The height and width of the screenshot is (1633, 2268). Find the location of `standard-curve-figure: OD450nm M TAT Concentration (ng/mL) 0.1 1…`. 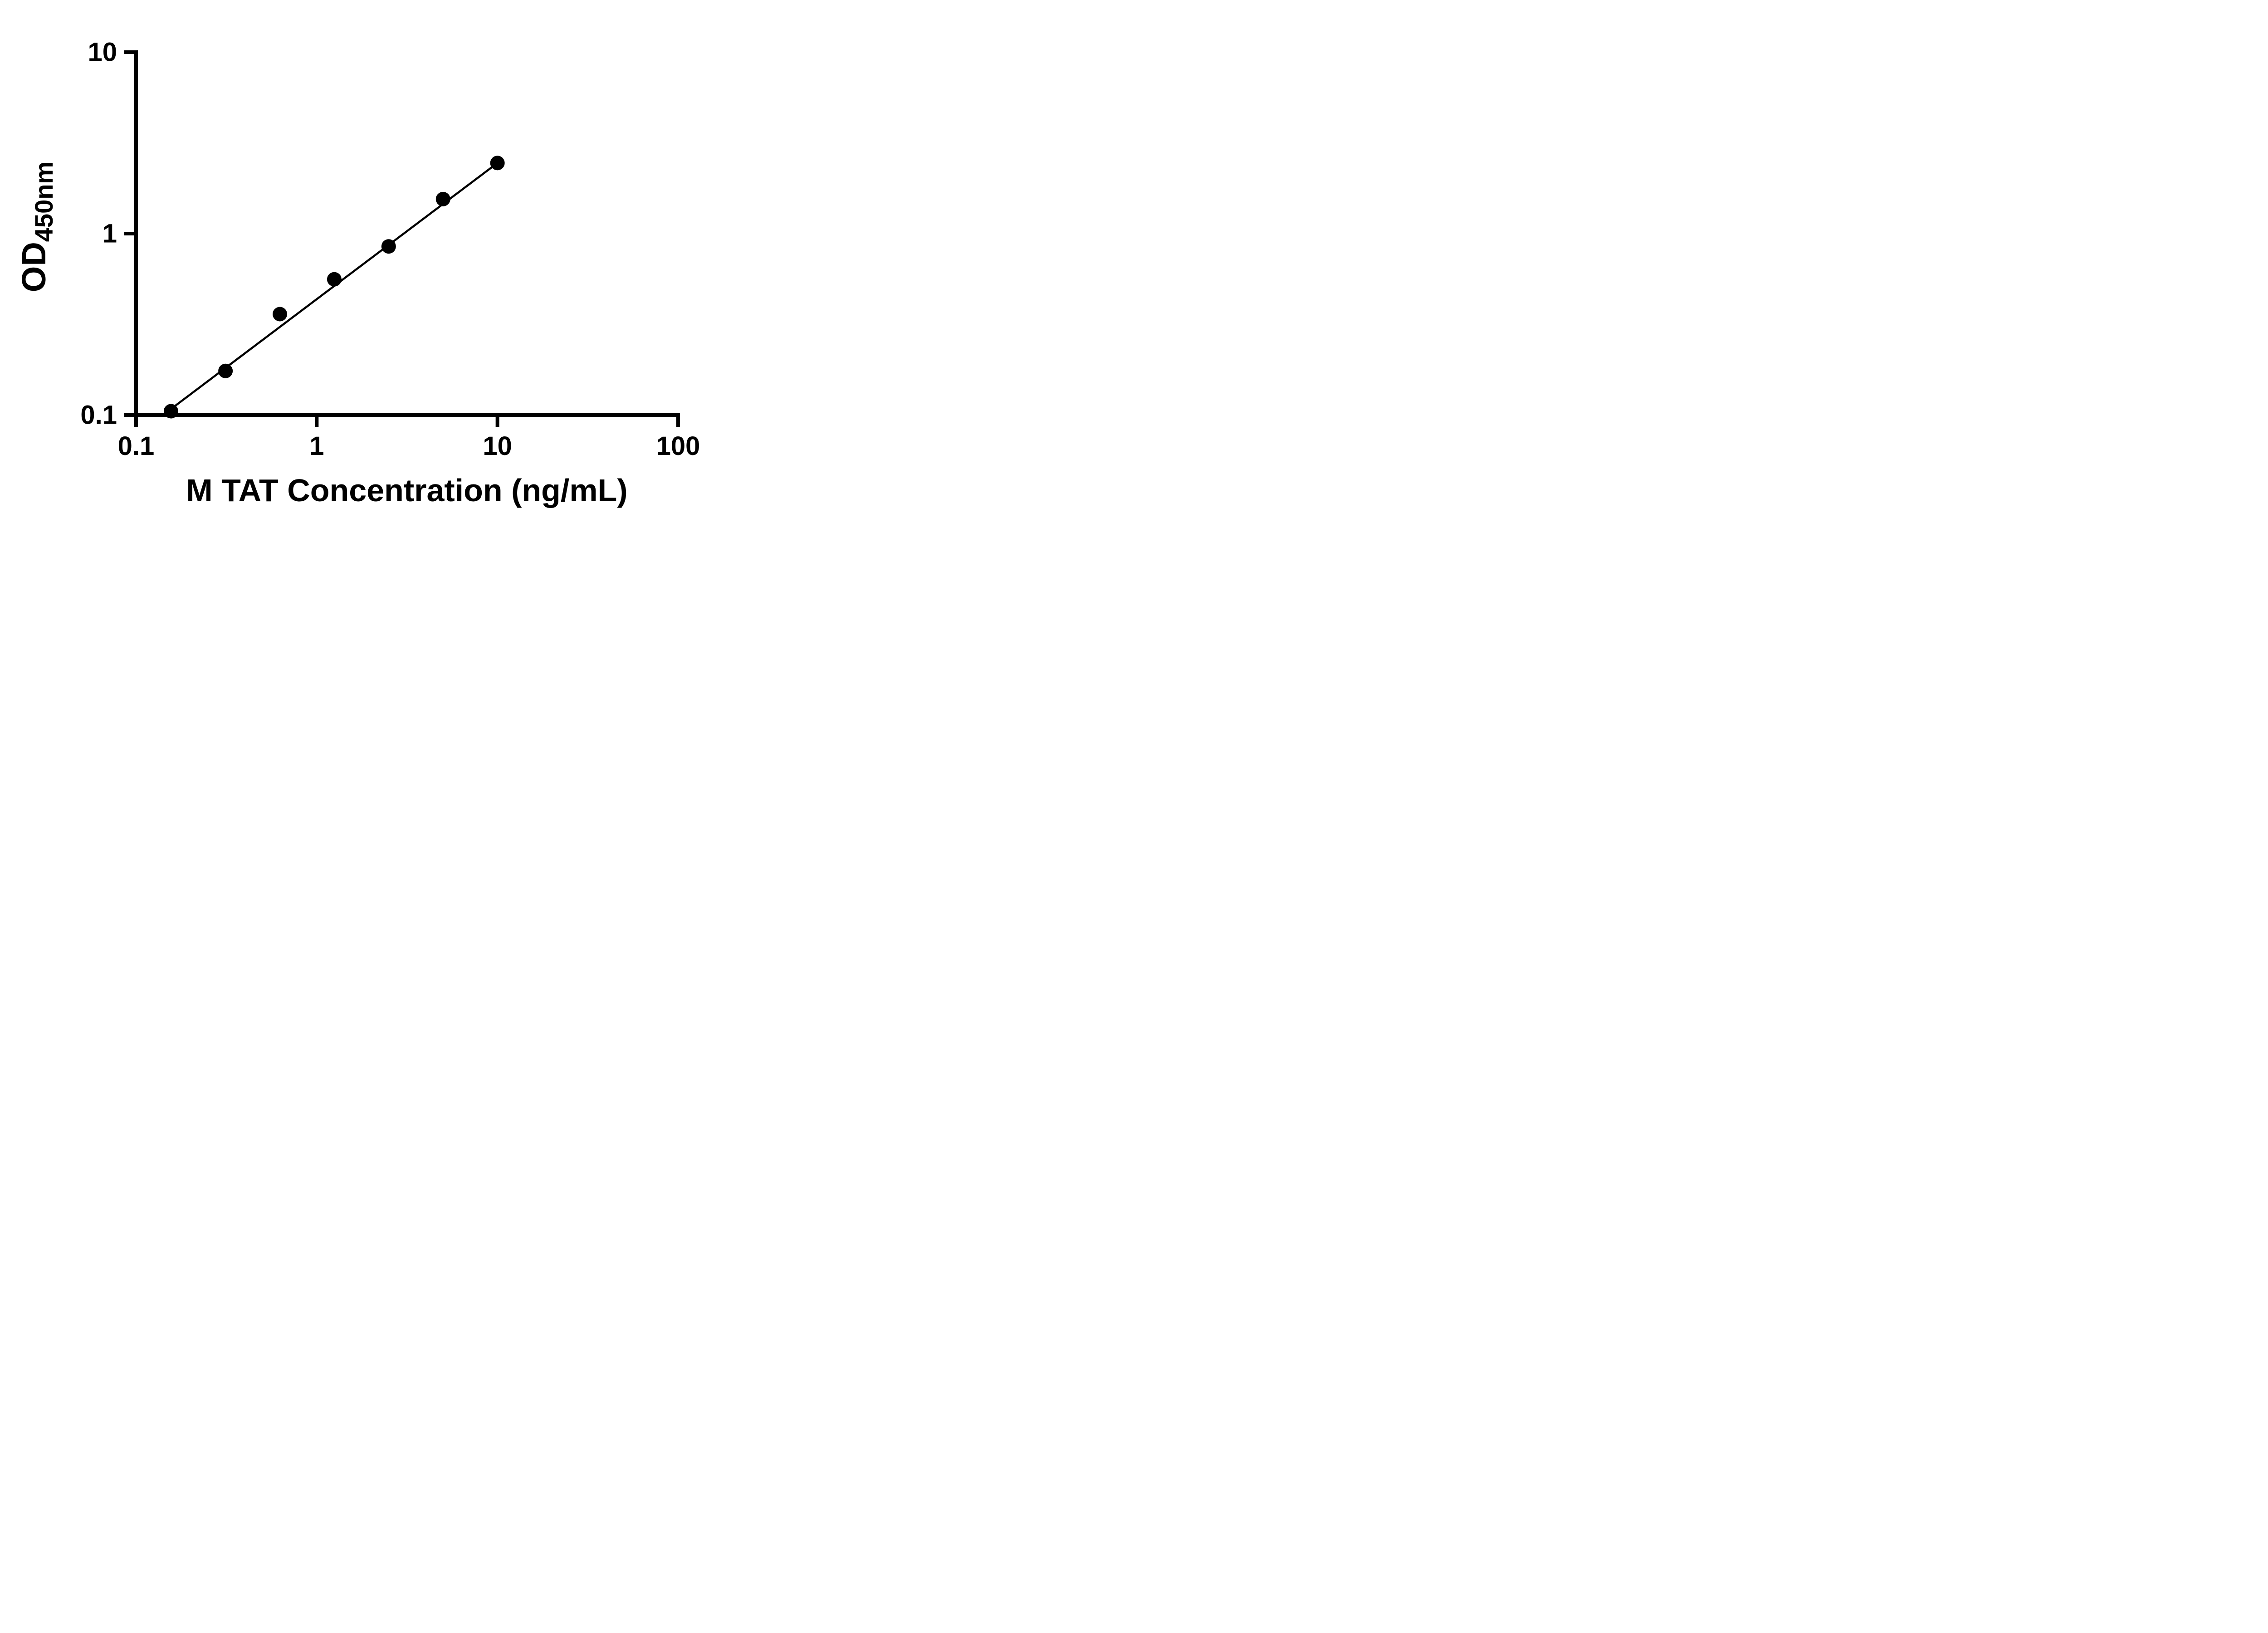

standard-curve-figure: OD450nm M TAT Concentration (ng/mL) 0.1 1… is located at coordinates (381, 272).